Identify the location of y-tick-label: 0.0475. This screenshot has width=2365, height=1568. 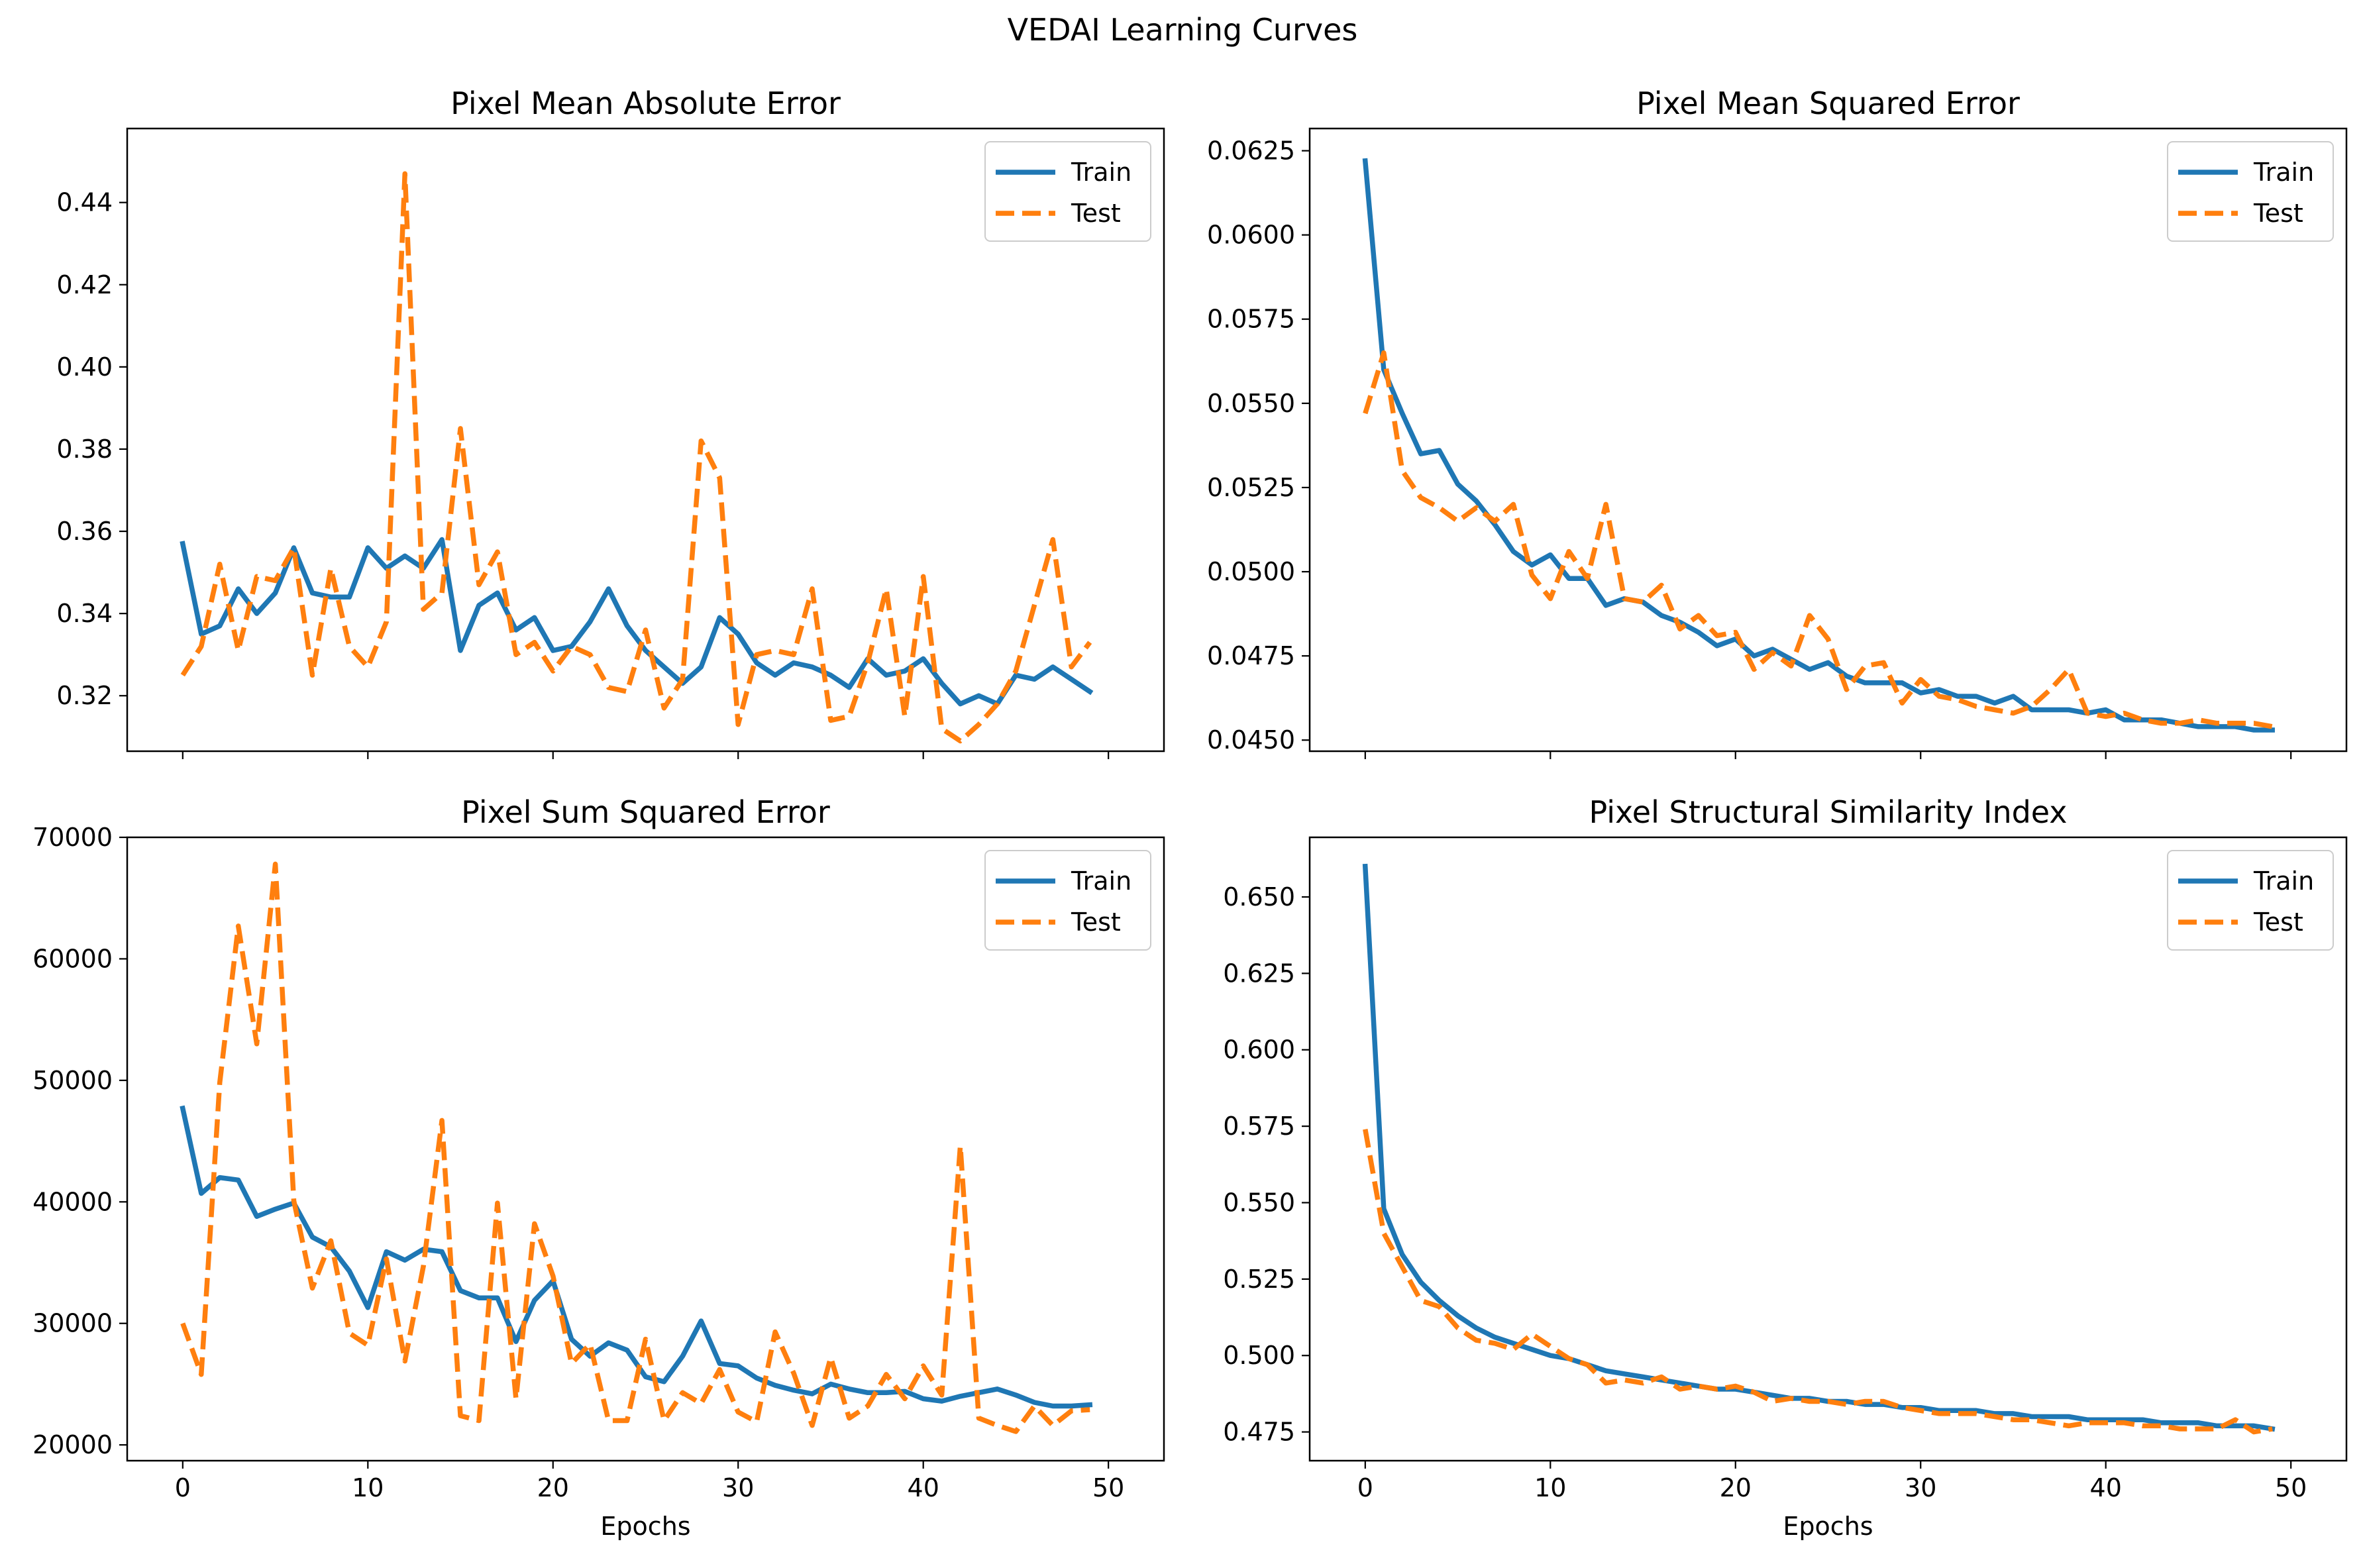
(1251, 655).